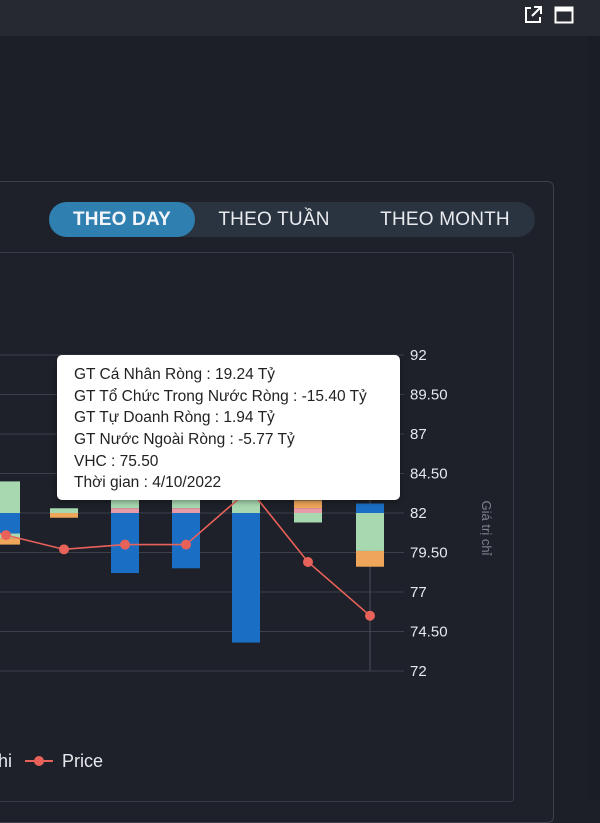 The height and width of the screenshot is (823, 600). What do you see at coordinates (429, 513) in the screenshot?
I see `tick-labels: 92 89.50 87 84.50 82 79.50 77 74.50 72` at bounding box center [429, 513].